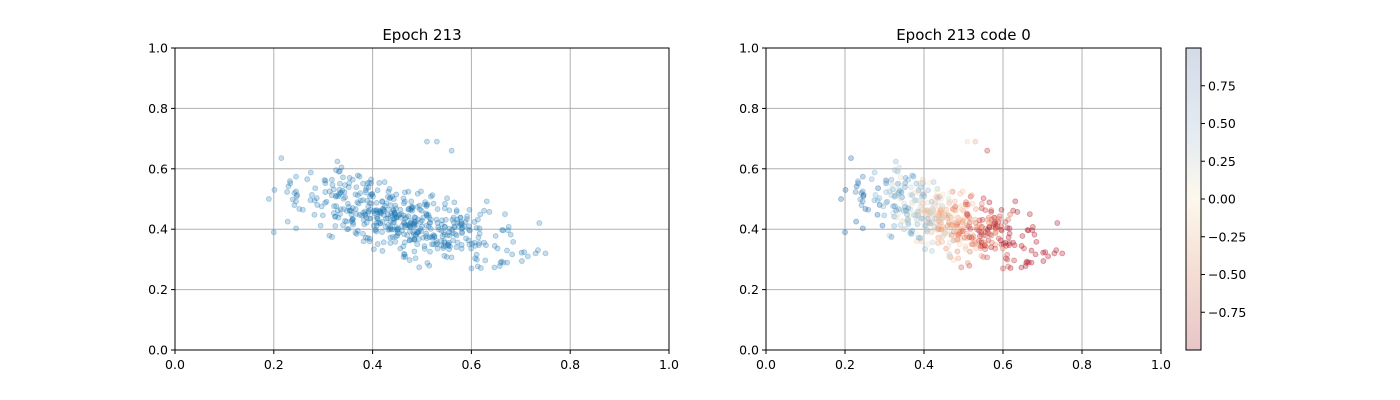 This screenshot has width=1400, height=400. Describe the element at coordinates (669, 364) in the screenshot. I see `x-tick-label: 1.0` at that location.